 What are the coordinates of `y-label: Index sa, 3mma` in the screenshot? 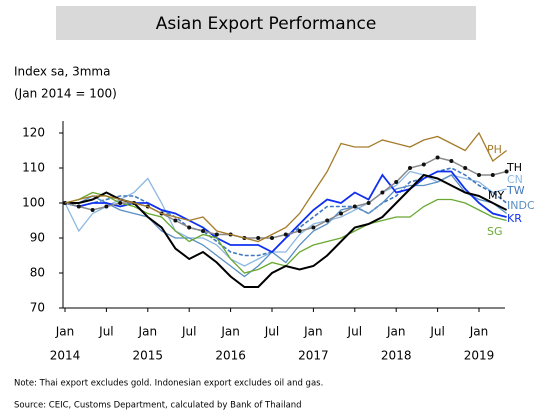 It's located at (62, 72).